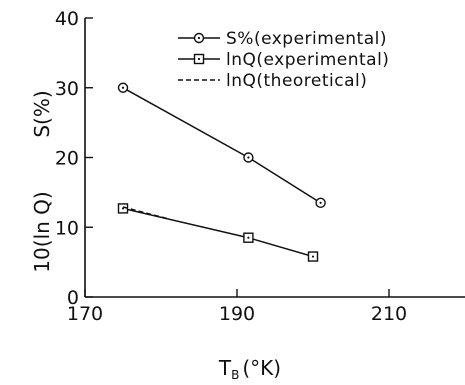 Image resolution: width=465 pixels, height=385 pixels. What do you see at coordinates (42, 113) in the screenshot?
I see `y-axis-label-primary: S(%)` at bounding box center [42, 113].